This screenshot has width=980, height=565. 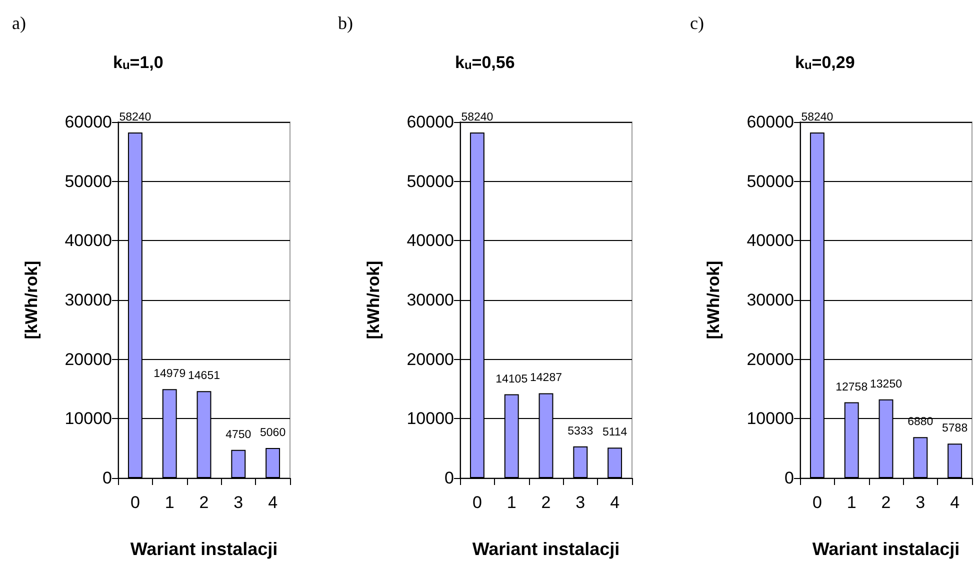 What do you see at coordinates (886, 384) in the screenshot?
I see `data-label: 13250` at bounding box center [886, 384].